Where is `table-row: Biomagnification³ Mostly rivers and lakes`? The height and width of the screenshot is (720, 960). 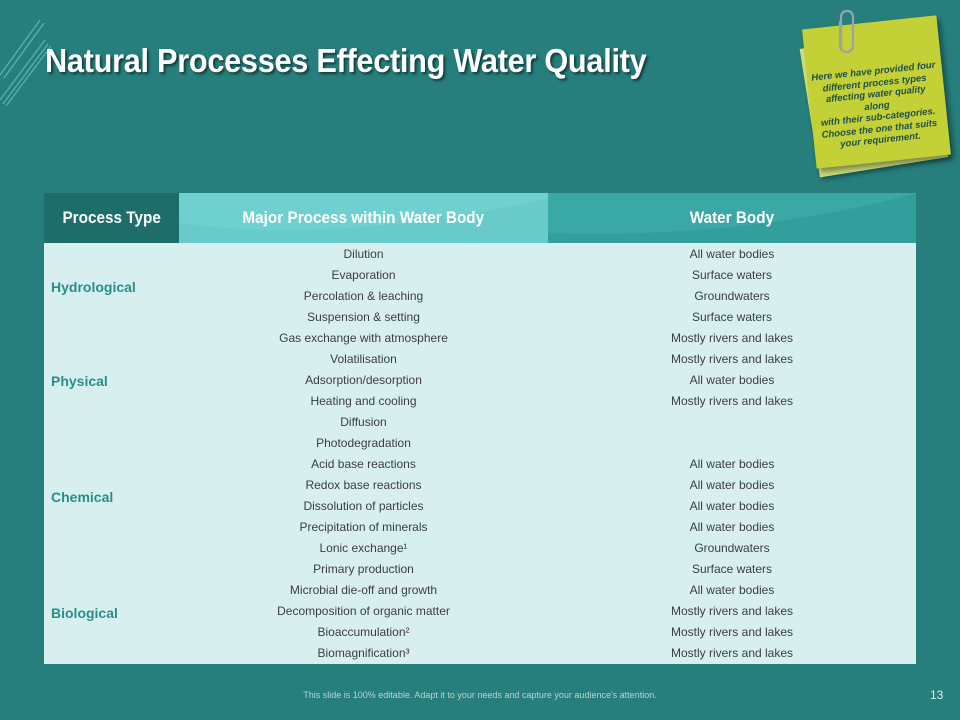 table-row: Biomagnification³ Mostly rivers and lakes is located at coordinates (480, 653).